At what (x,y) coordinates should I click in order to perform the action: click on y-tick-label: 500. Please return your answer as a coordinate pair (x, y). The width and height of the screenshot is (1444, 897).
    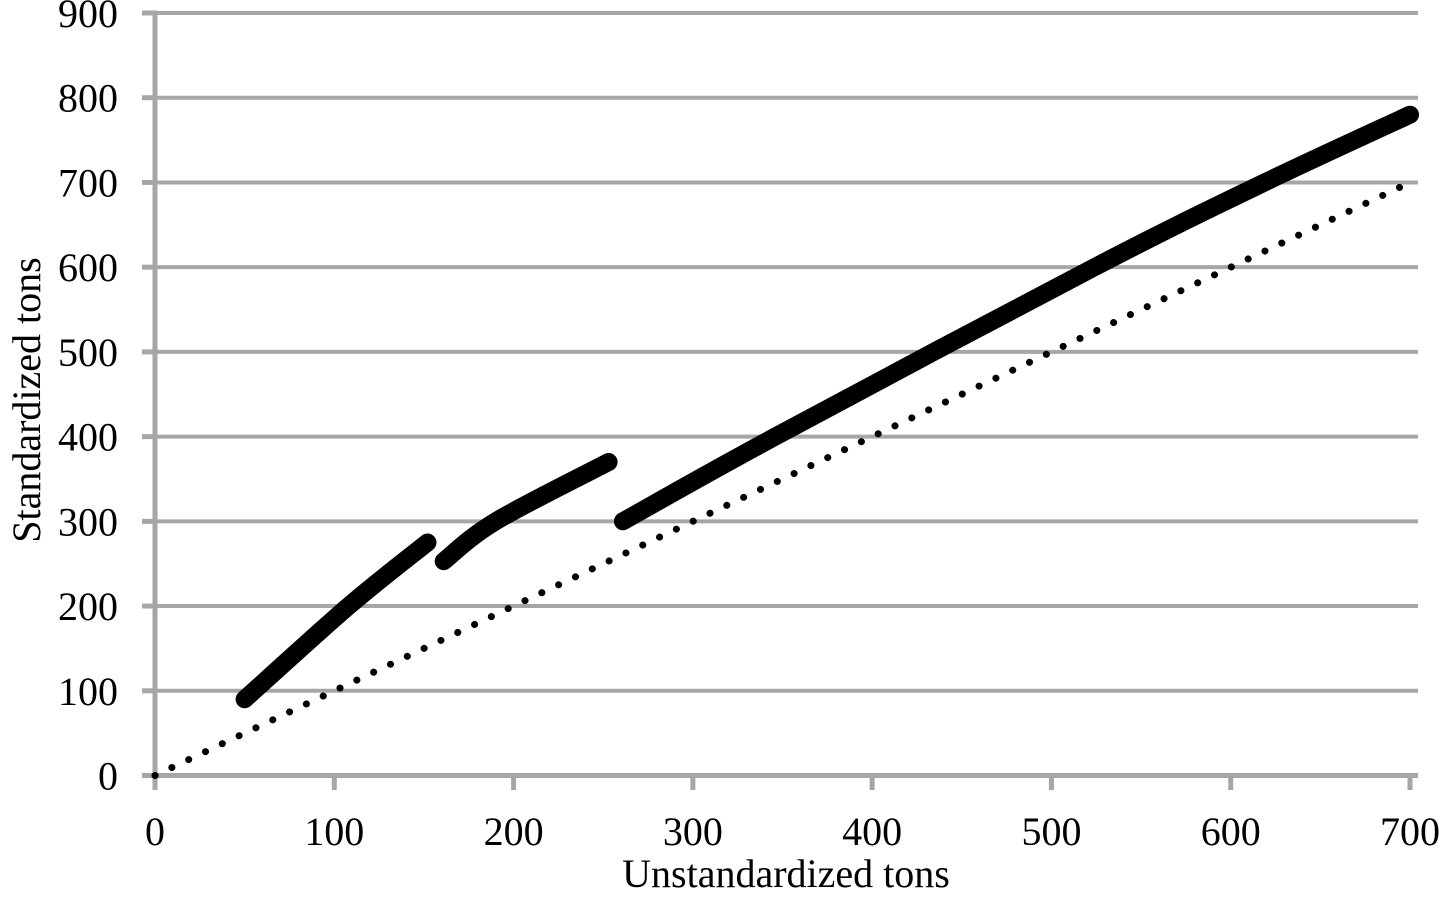
    Looking at the image, I should click on (88, 352).